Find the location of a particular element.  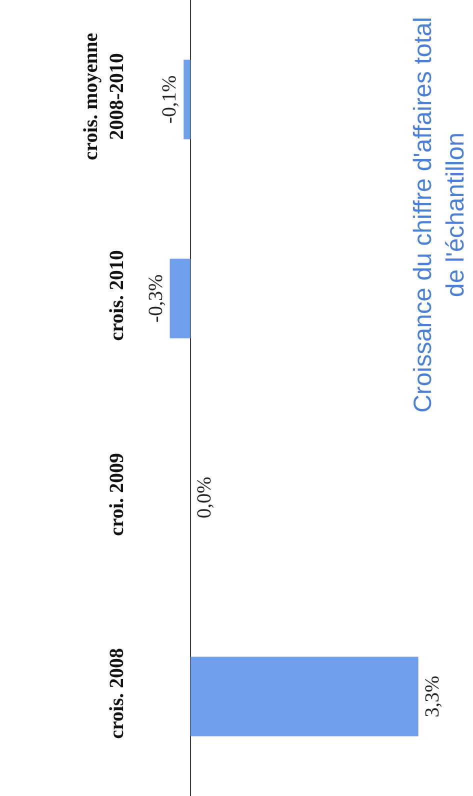

text: Croissance du chiffre d'affaires total de l'échantillon is located at coordinates (439, 214).